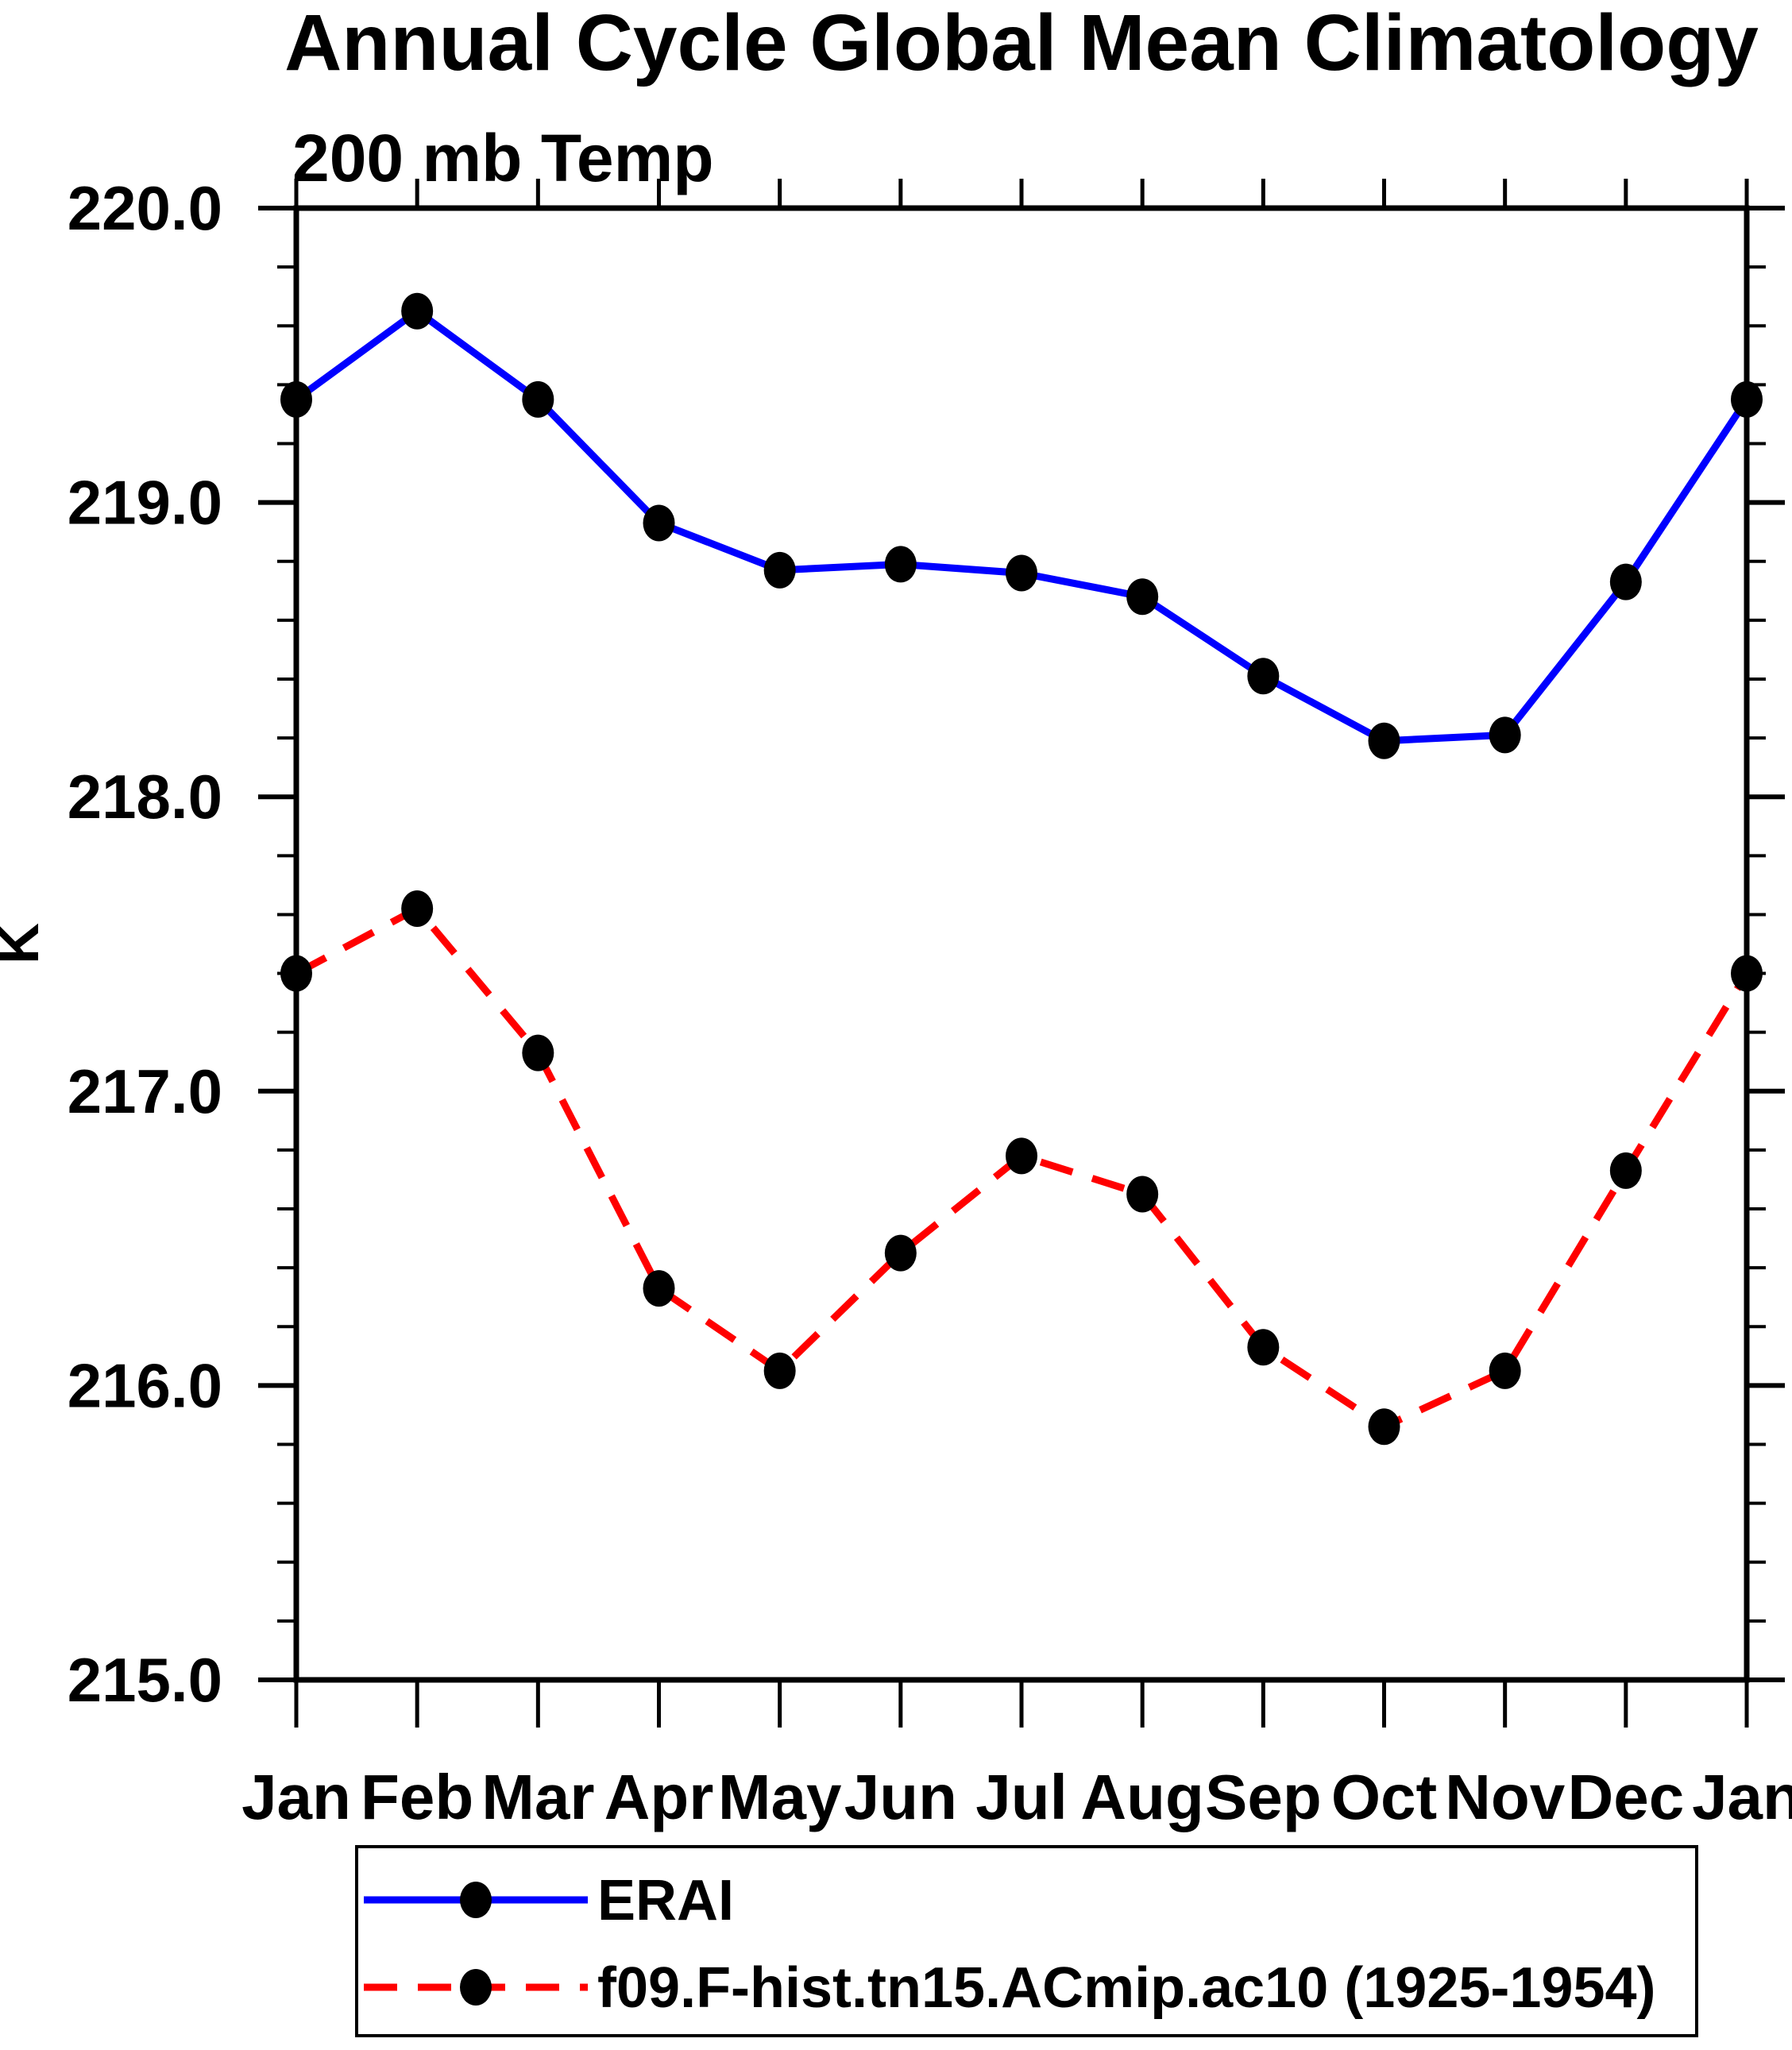 The image size is (1792, 2050). What do you see at coordinates (1263, 1797) in the screenshot?
I see `x-tick-label: Sep` at bounding box center [1263, 1797].